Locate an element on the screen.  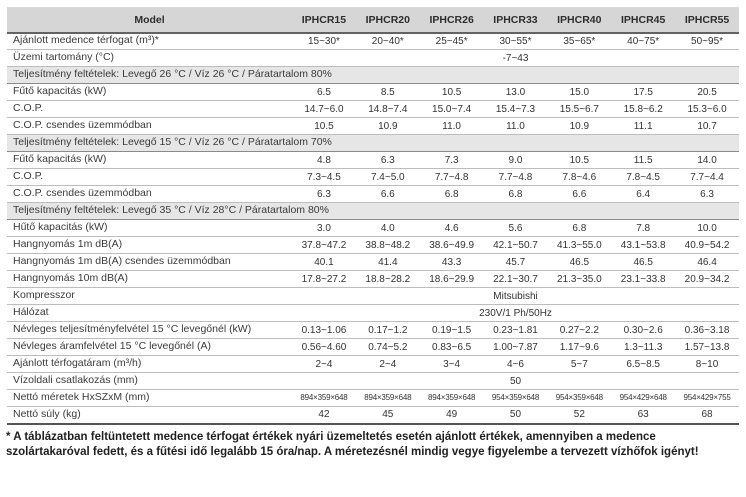
cell-value: 10.0 is located at coordinates (707, 228).